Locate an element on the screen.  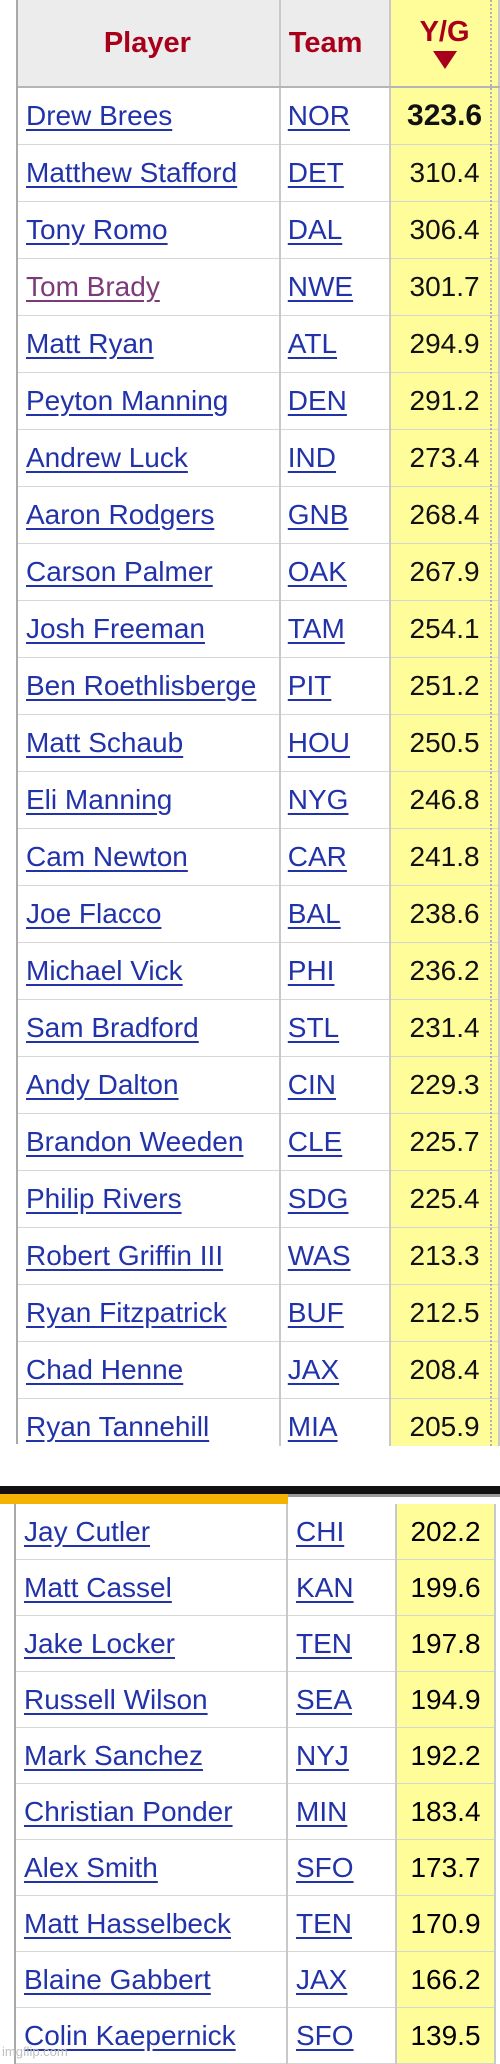
player-link: Chad Henne is located at coordinates (105, 1369).